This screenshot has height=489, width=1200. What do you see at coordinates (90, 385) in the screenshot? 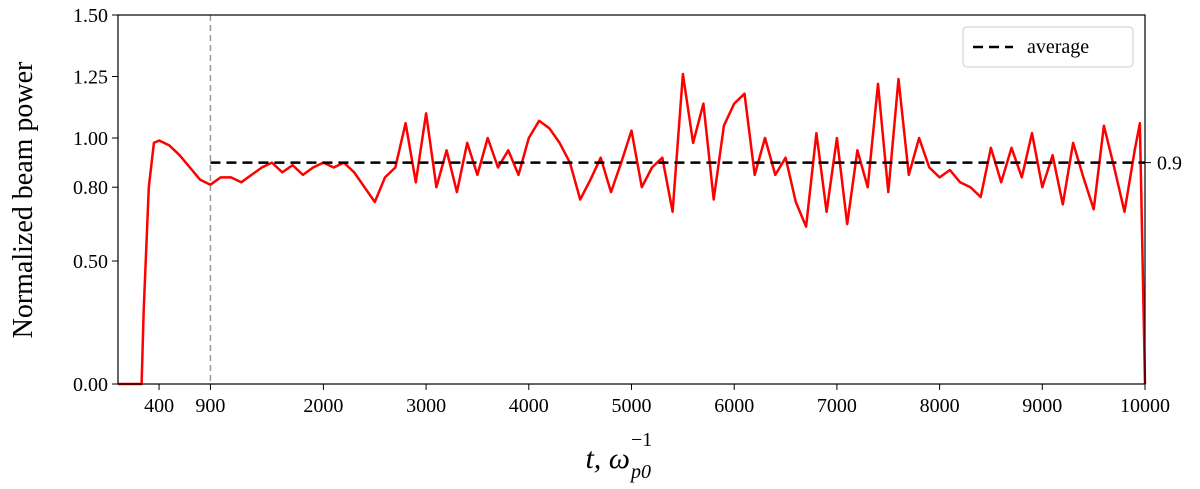
I see `y-tick-label: 0.00` at bounding box center [90, 385].